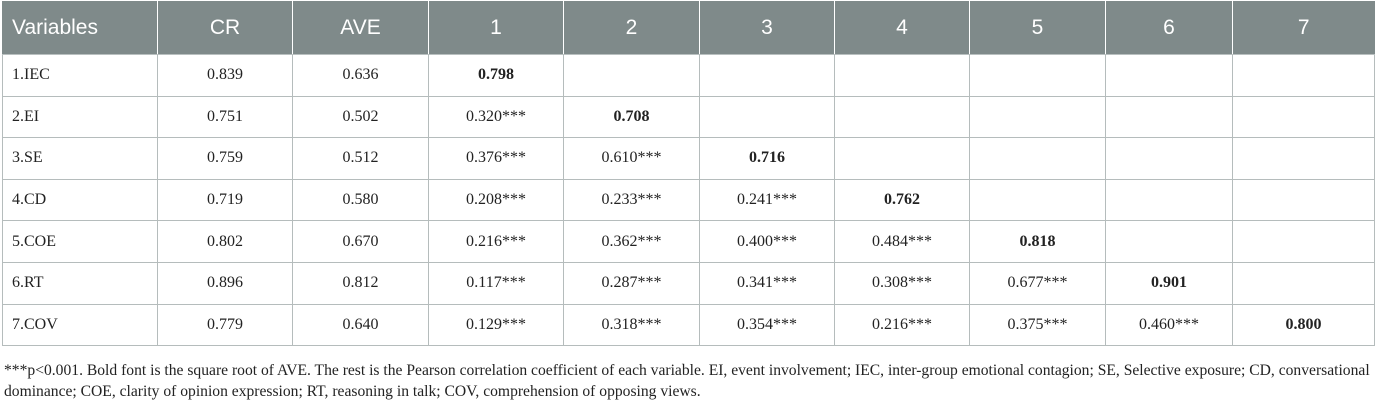  Describe the element at coordinates (767, 158) in the screenshot. I see `table-cell: 0.716` at that location.